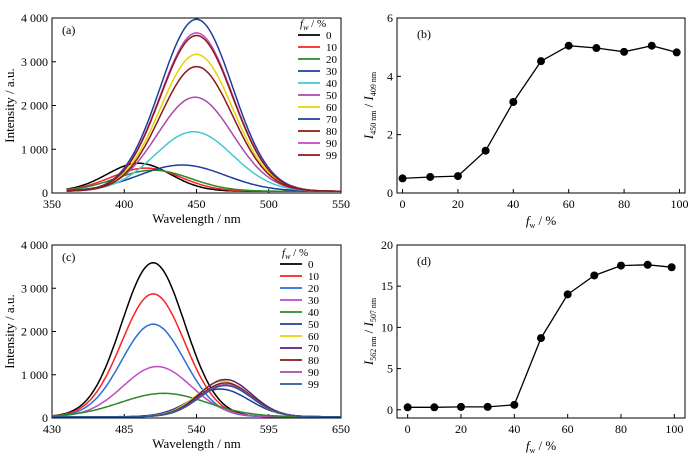 The width and height of the screenshot is (700, 466). Describe the element at coordinates (332, 120) in the screenshot. I see `panel-a-legend-label: 70` at that location.